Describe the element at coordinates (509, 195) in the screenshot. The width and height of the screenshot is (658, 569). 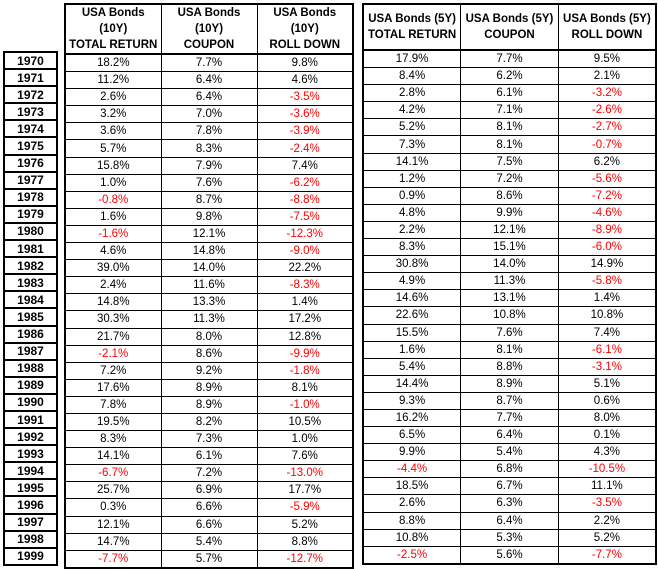
I see `value-cell: 8.6%` at that location.